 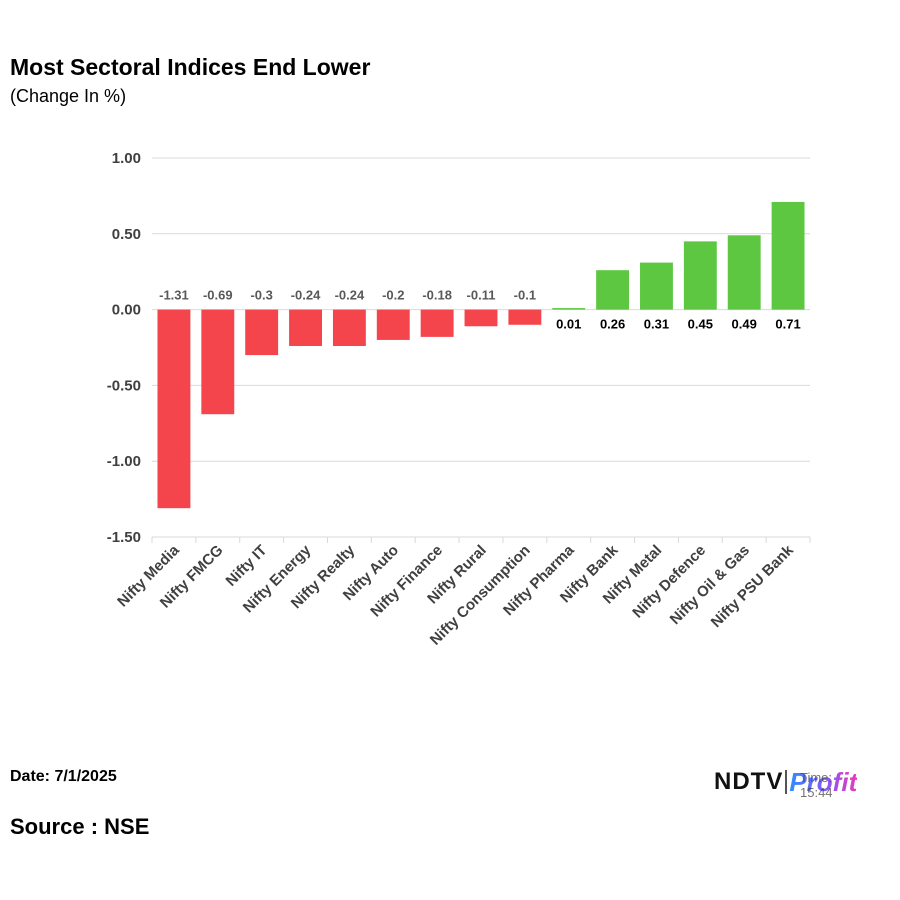 I want to click on y-tick-label: 1.00, so click(x=126, y=158).